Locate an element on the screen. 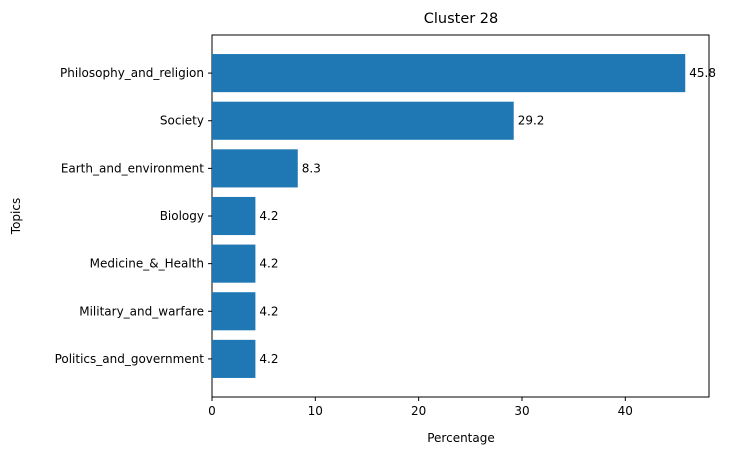 The height and width of the screenshot is (455, 729). x-axis-ticks: 0 10 20 30 40 is located at coordinates (420, 407).